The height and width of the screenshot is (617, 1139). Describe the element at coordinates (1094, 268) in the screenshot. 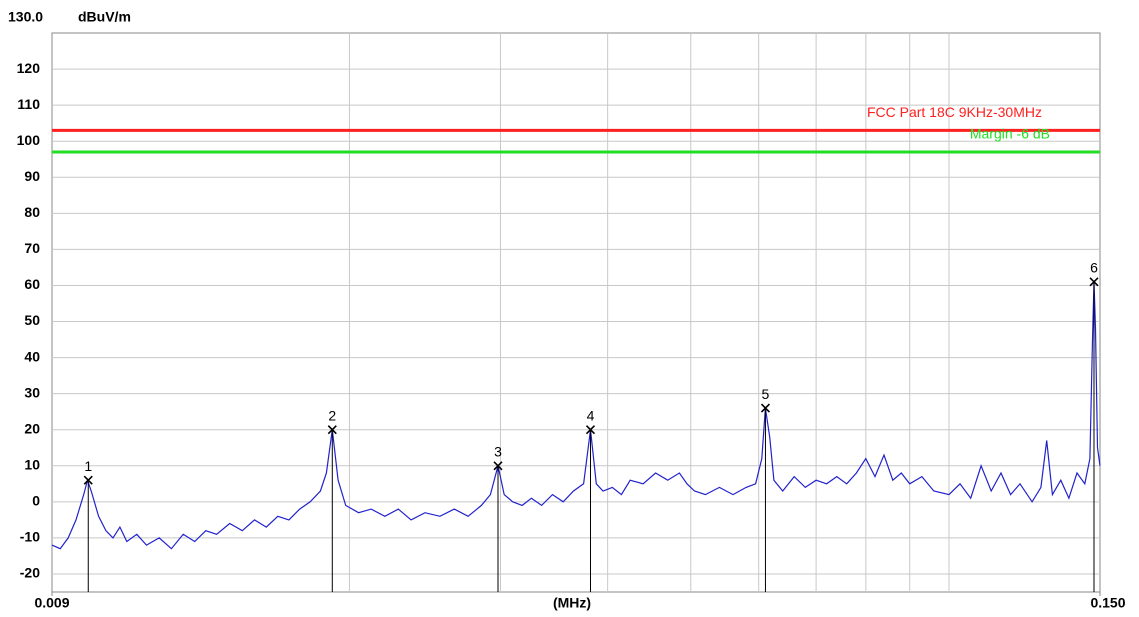

I see `marker-label: 6` at that location.